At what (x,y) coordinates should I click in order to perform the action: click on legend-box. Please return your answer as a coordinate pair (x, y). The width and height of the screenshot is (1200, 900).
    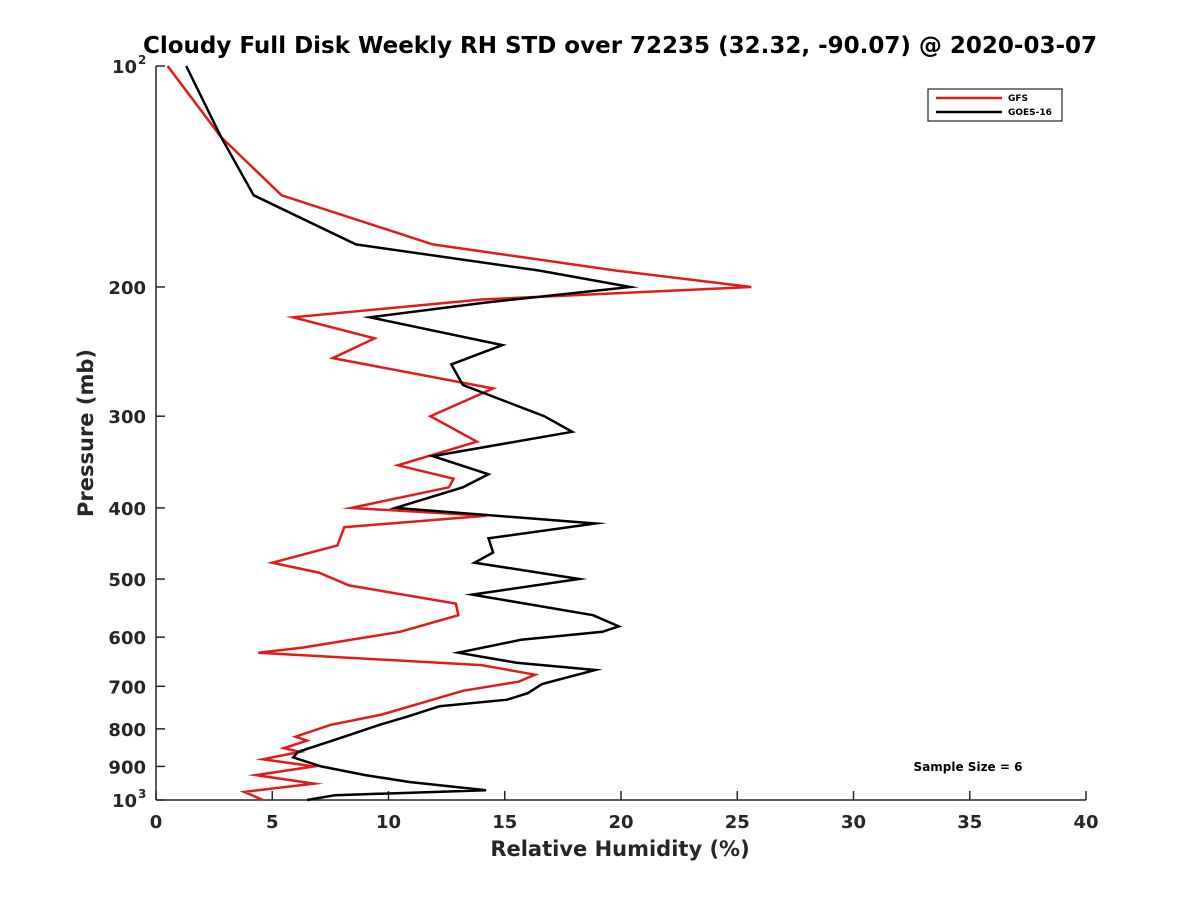
    Looking at the image, I should click on (995, 105).